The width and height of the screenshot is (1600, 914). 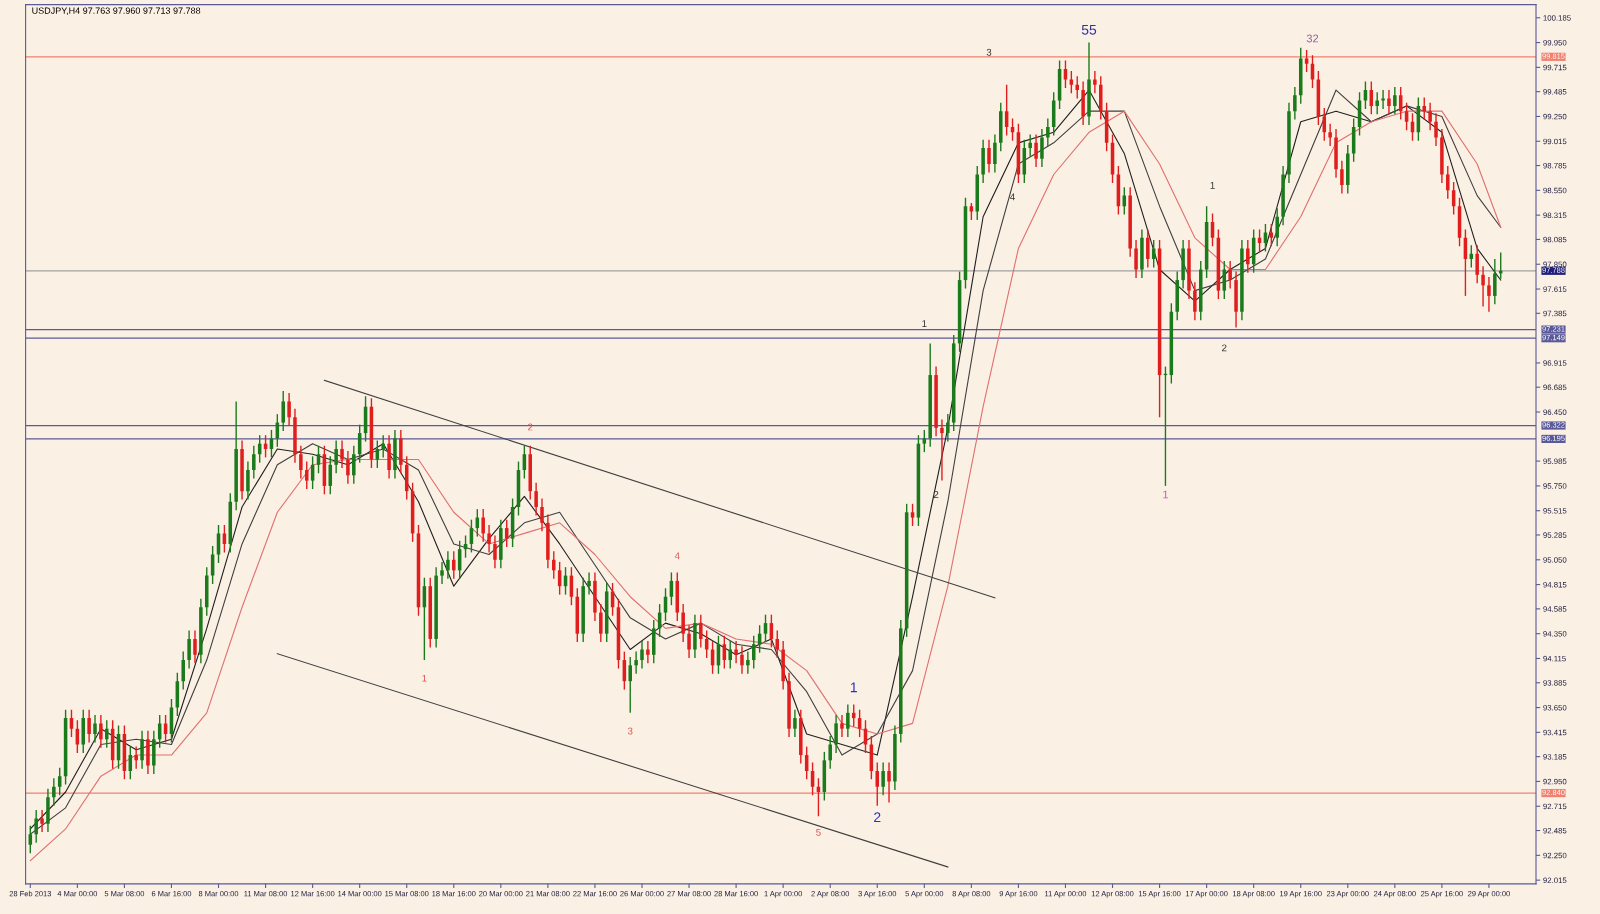 What do you see at coordinates (1312, 38) in the screenshot?
I see `annotation: 32` at bounding box center [1312, 38].